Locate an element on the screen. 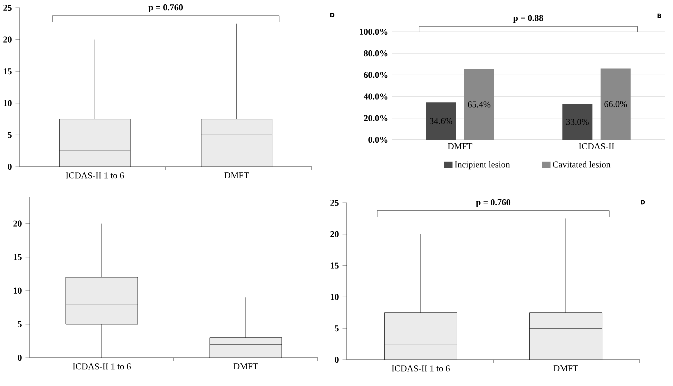 This screenshot has width=673, height=386. y-tick-label: 0.0% is located at coordinates (378, 140).